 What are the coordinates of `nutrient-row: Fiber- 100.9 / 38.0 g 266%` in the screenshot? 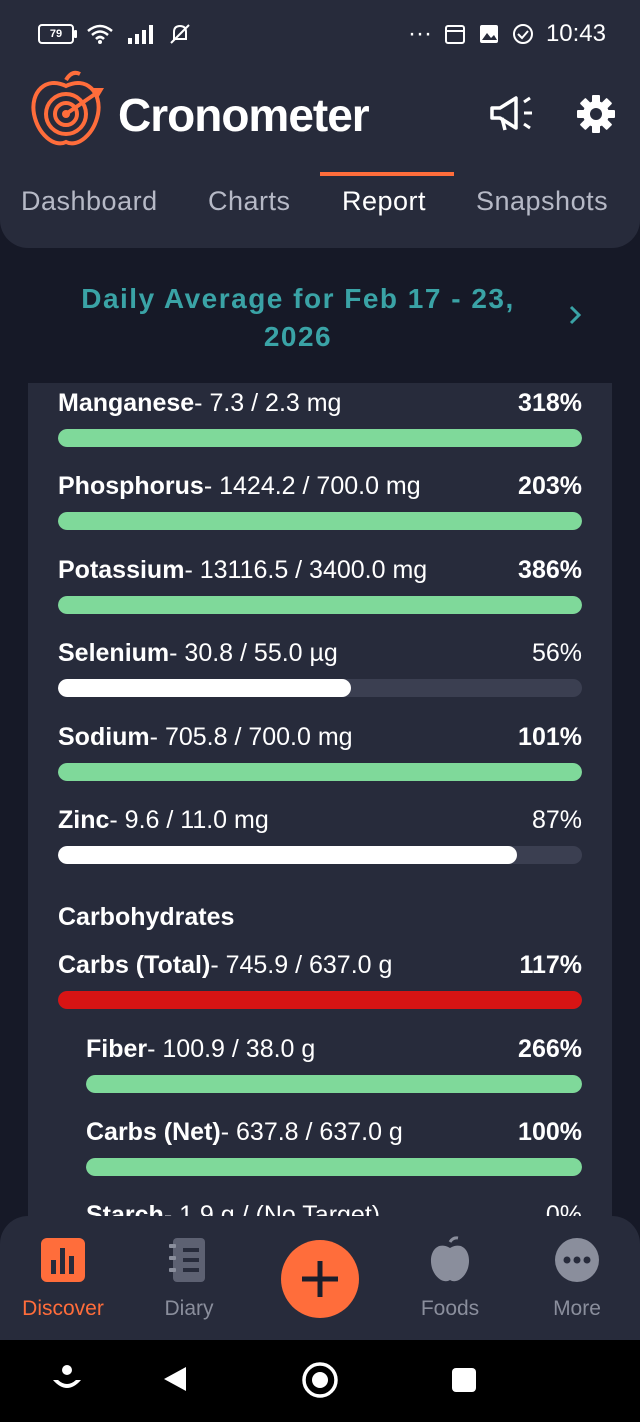 It's located at (320, 1075).